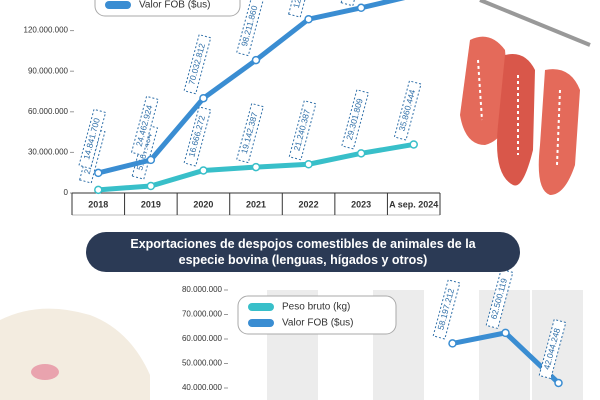  What do you see at coordinates (48, 152) in the screenshot?
I see `y-tick-label: 30.000.000` at bounding box center [48, 152].